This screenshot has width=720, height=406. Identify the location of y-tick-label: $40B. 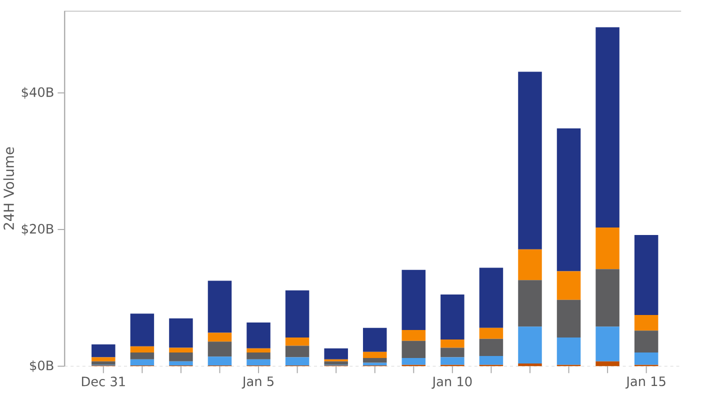
(38, 93).